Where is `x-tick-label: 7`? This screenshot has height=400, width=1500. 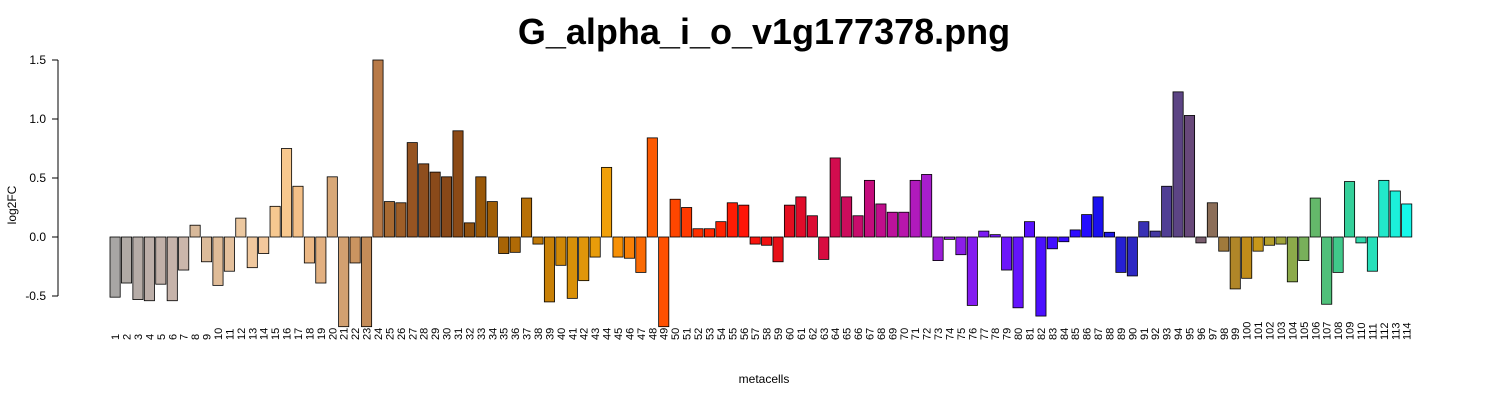
x-tick-label: 7 is located at coordinates (185, 337).